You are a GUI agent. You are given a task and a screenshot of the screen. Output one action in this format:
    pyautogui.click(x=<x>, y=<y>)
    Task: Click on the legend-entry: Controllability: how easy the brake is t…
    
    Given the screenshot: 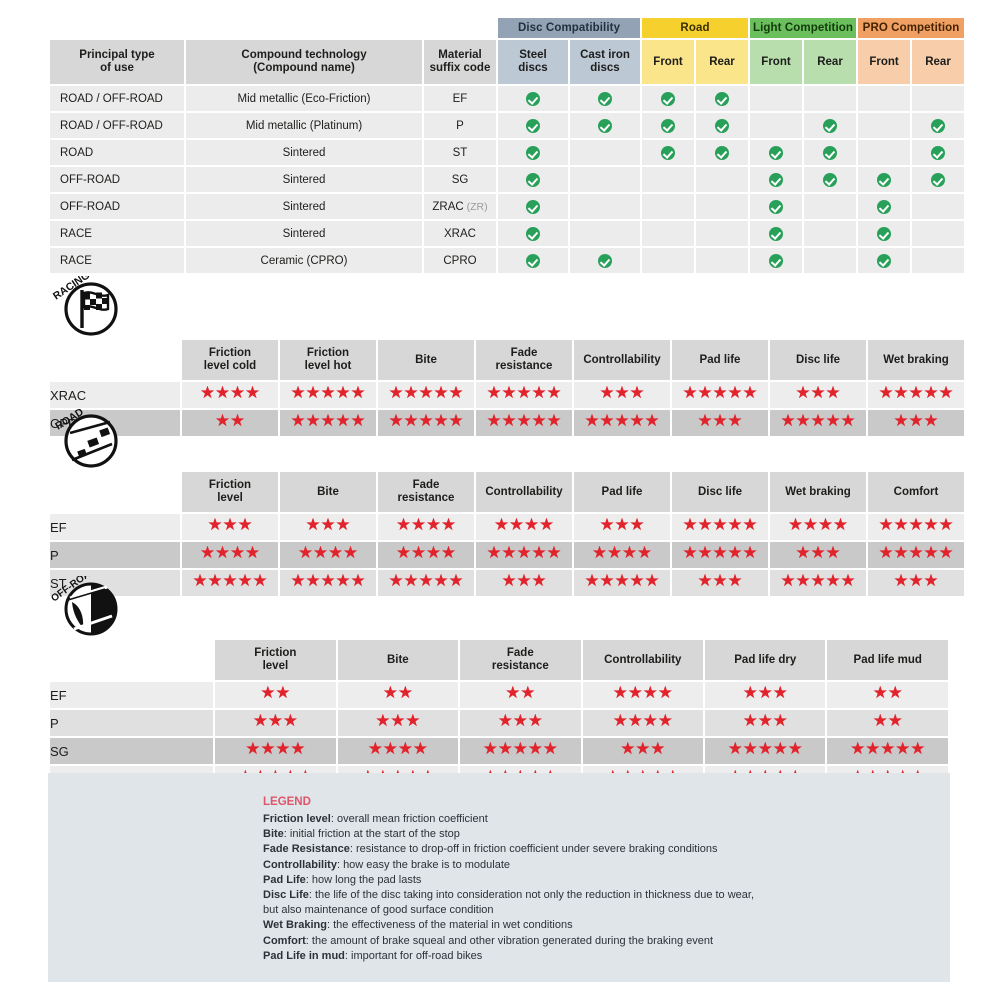 What is the action you would take?
    pyautogui.click(x=386, y=864)
    